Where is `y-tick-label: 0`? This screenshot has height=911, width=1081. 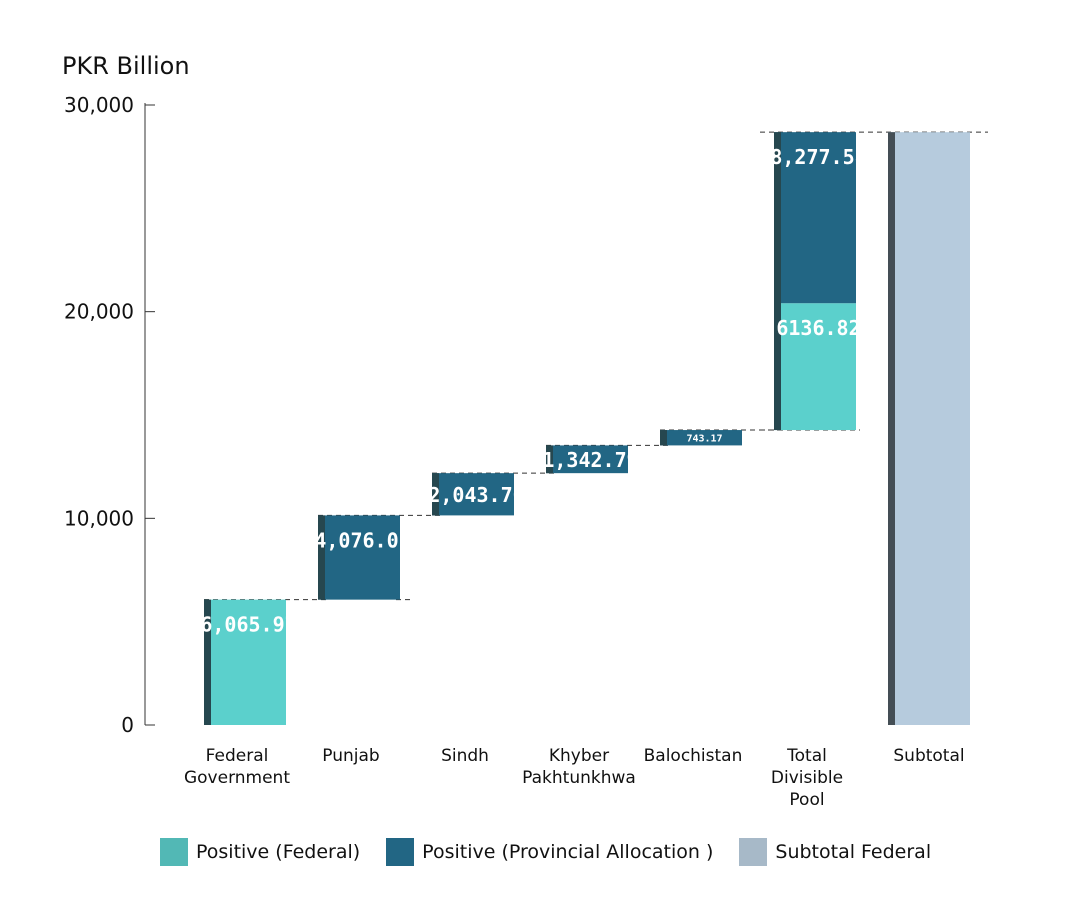 y-tick-label: 0 is located at coordinates (127, 725).